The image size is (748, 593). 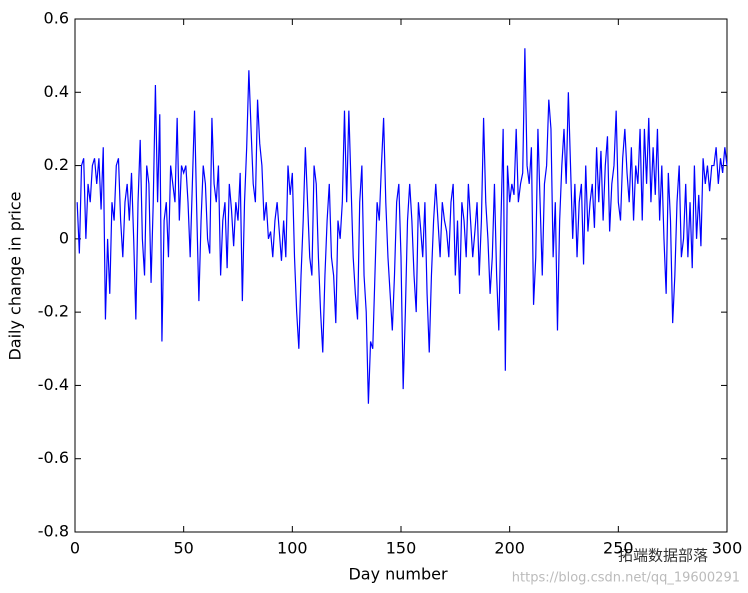 I want to click on x-tick-label: 250, so click(x=618, y=548).